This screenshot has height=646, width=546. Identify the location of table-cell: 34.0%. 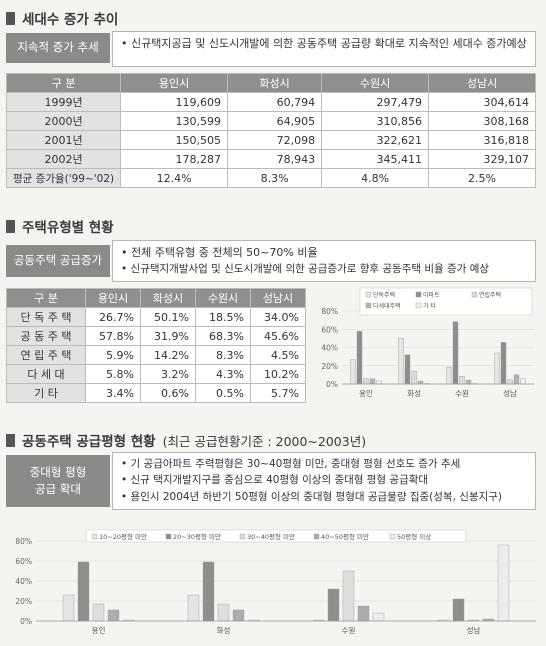
(278, 317).